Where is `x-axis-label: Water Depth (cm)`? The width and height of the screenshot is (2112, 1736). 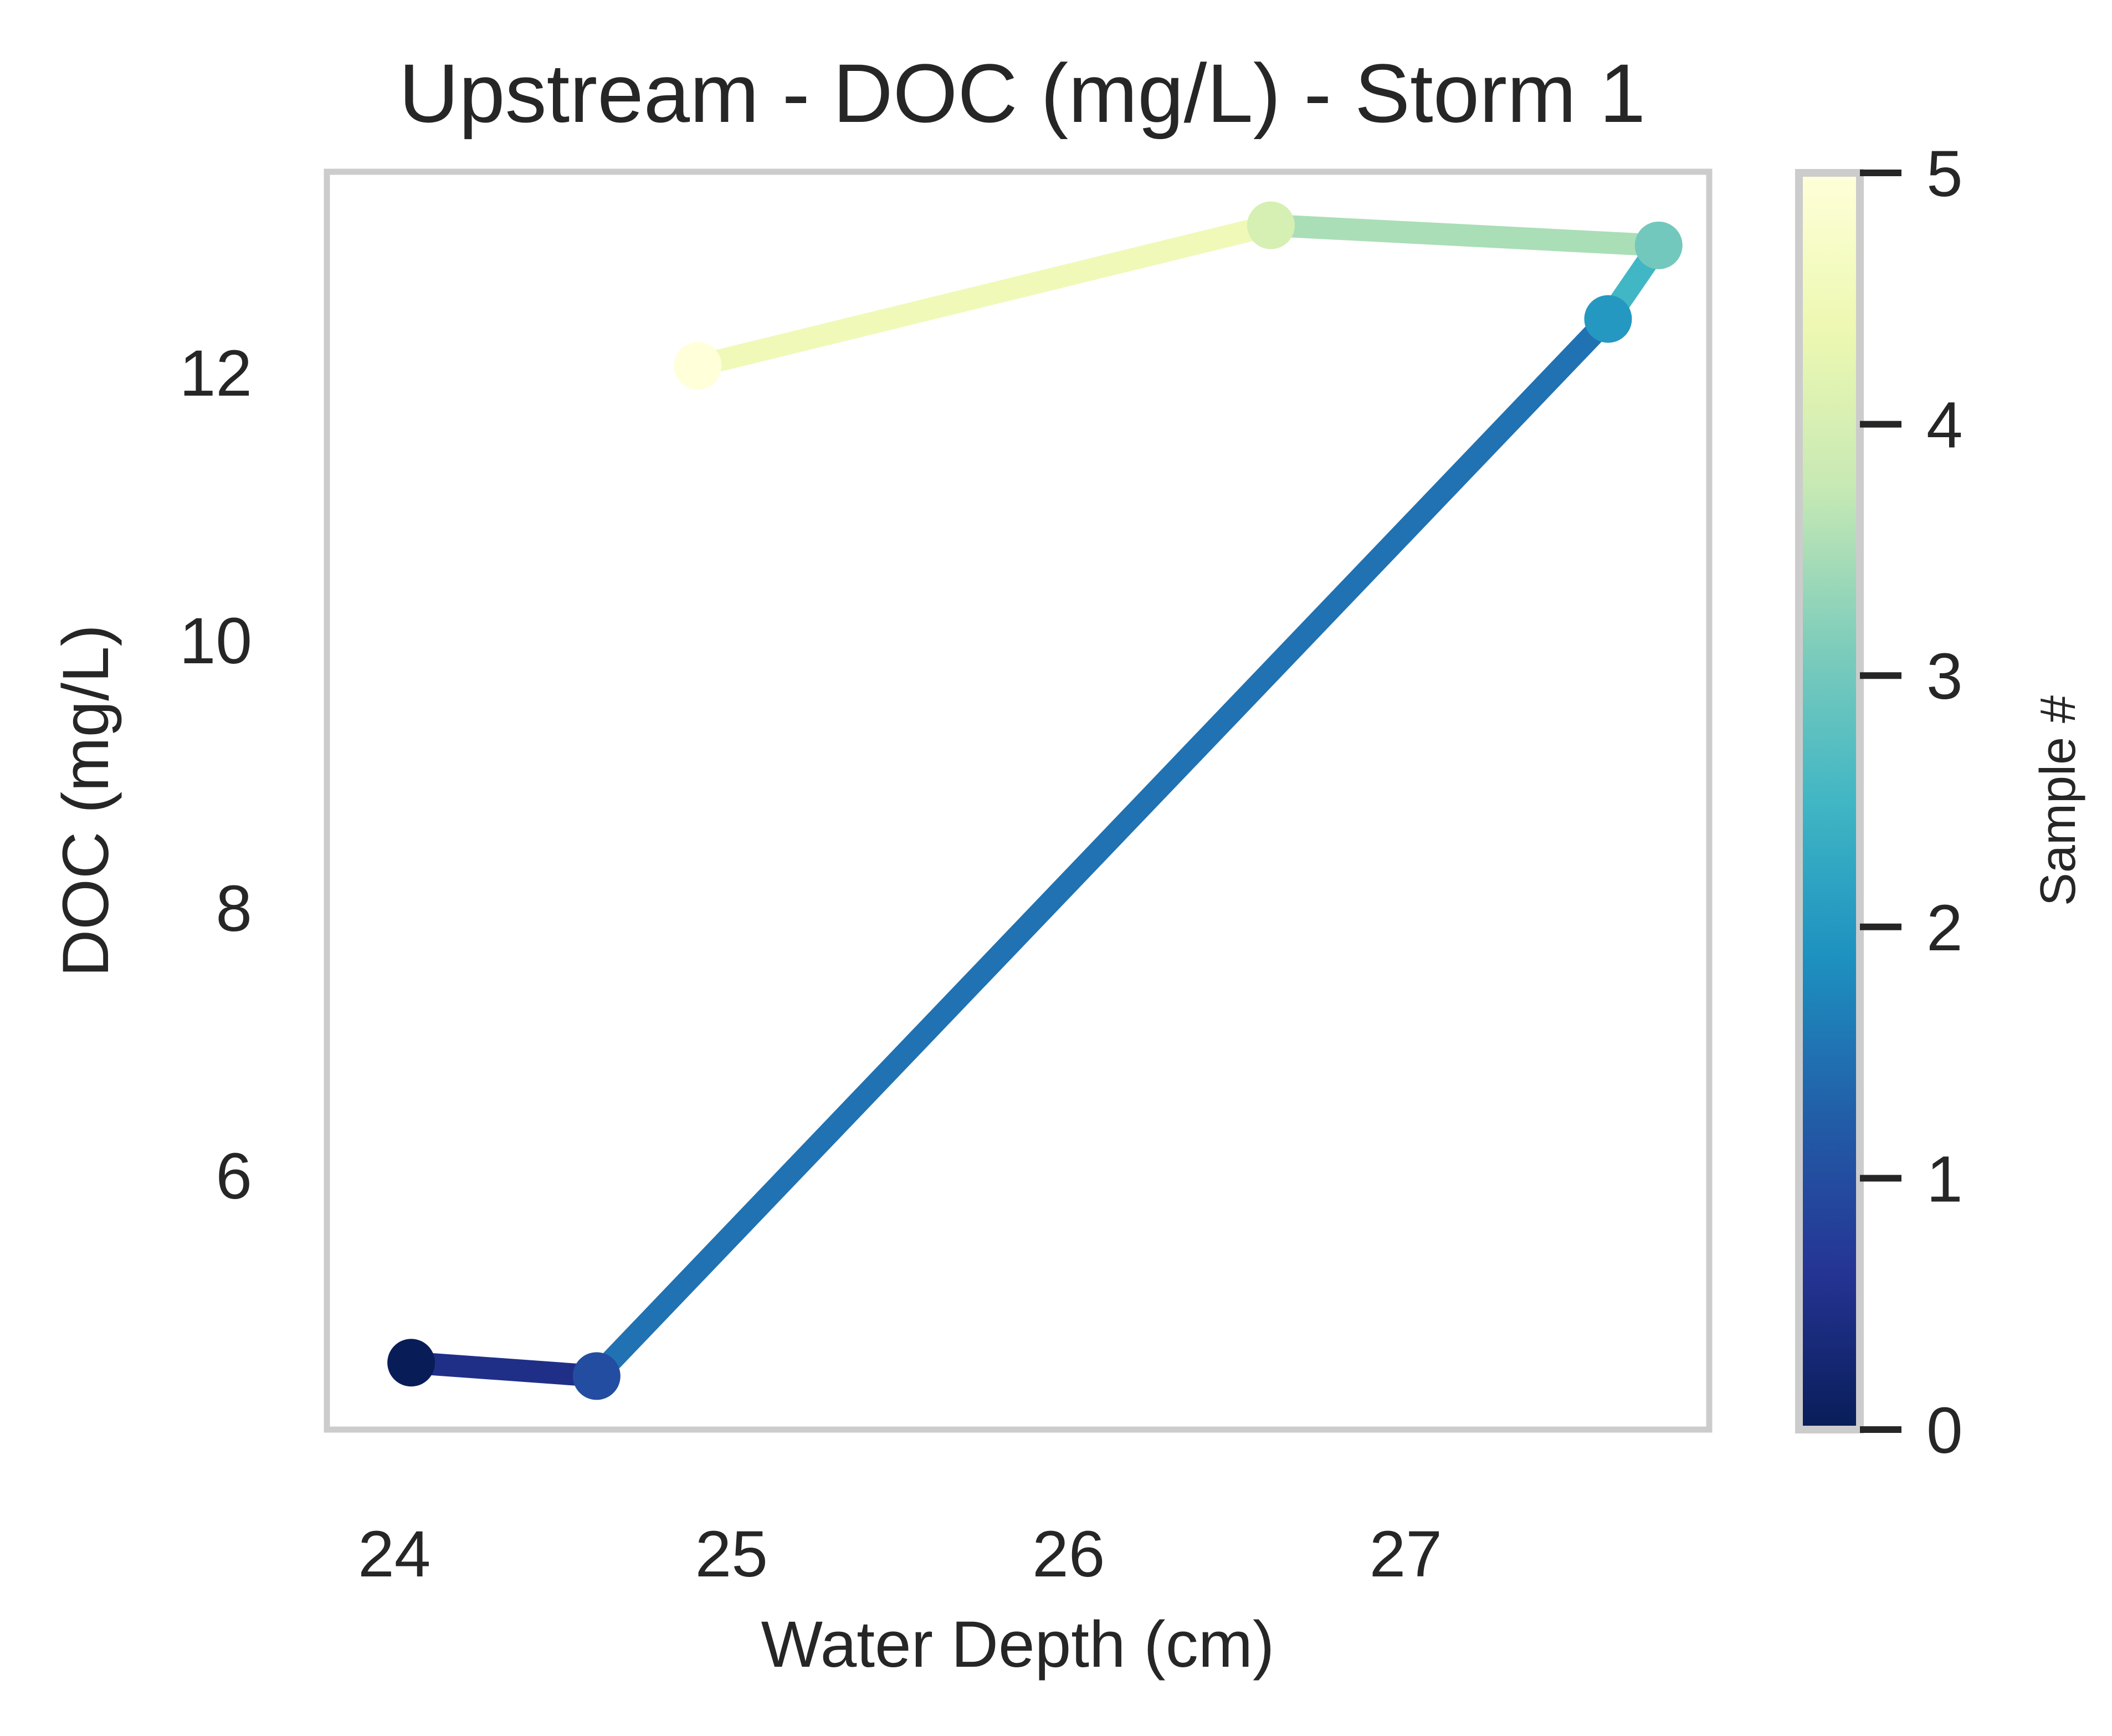 x-axis-label: Water Depth (cm) is located at coordinates (1018, 1644).